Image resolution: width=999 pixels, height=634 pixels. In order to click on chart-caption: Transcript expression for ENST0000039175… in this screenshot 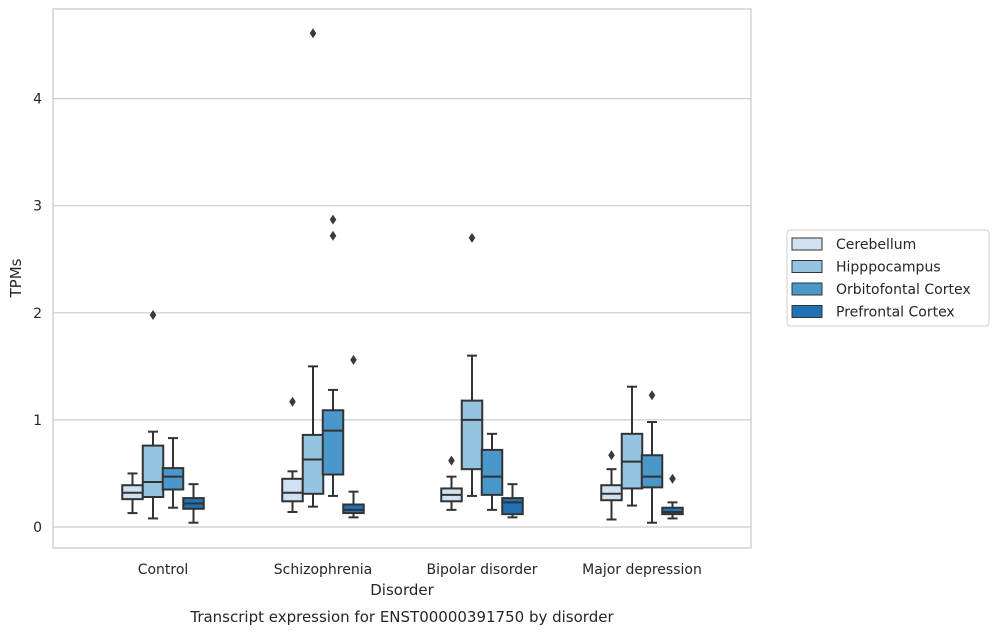, I will do `click(401, 617)`.